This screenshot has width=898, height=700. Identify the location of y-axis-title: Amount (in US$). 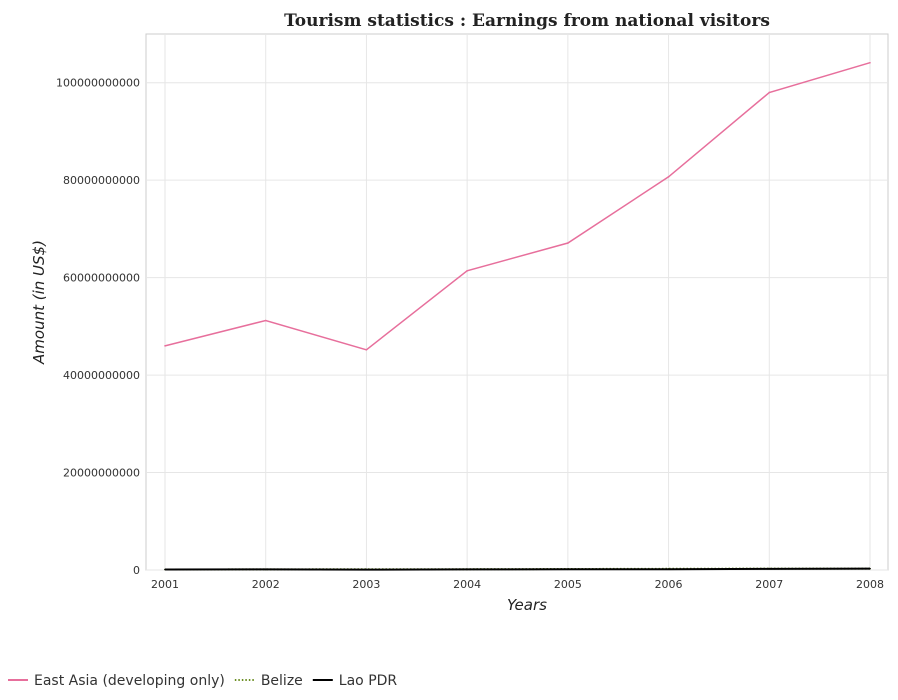
(39, 302).